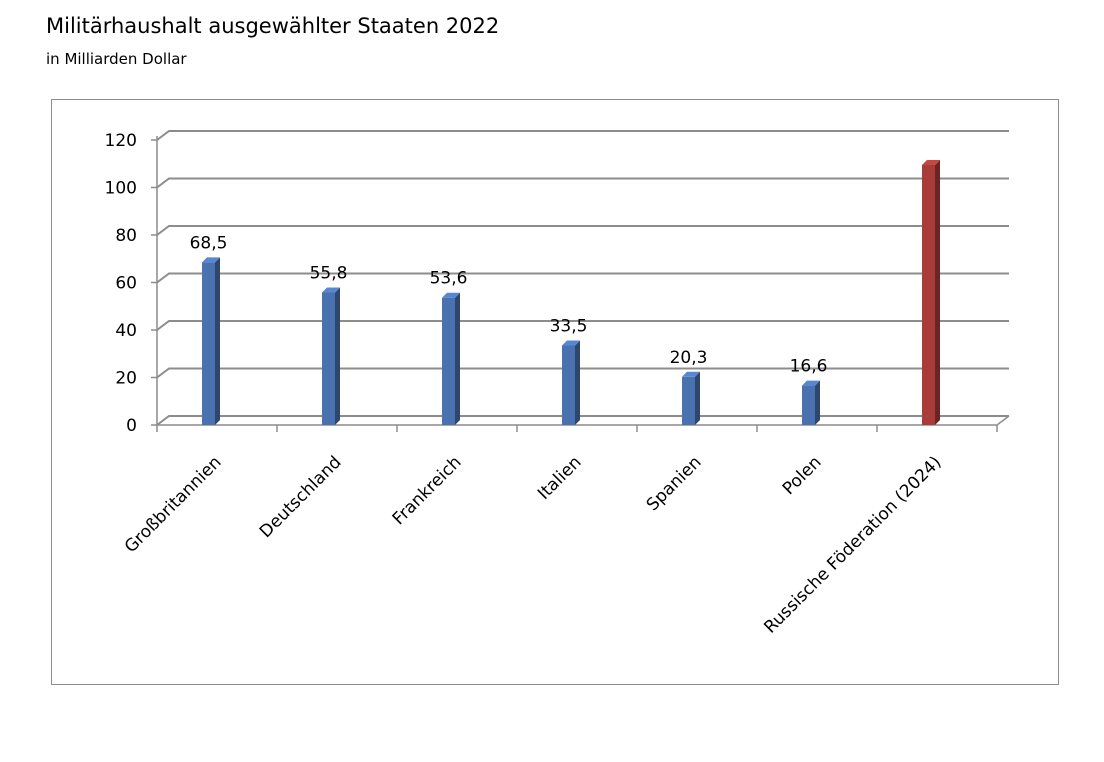 The height and width of the screenshot is (762, 1104). Describe the element at coordinates (449, 279) in the screenshot. I see `data-label: 53,6` at that location.